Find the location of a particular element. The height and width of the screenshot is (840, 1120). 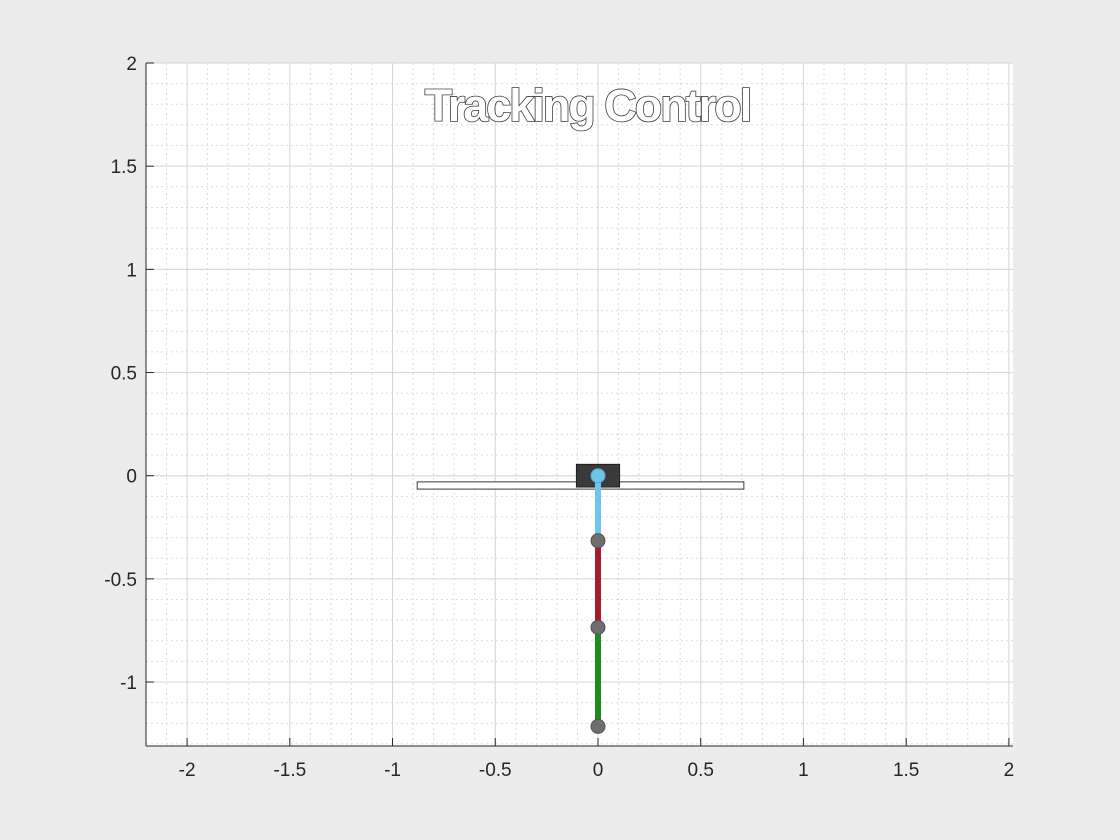

x-tick-label: 0.5 is located at coordinates (701, 770).